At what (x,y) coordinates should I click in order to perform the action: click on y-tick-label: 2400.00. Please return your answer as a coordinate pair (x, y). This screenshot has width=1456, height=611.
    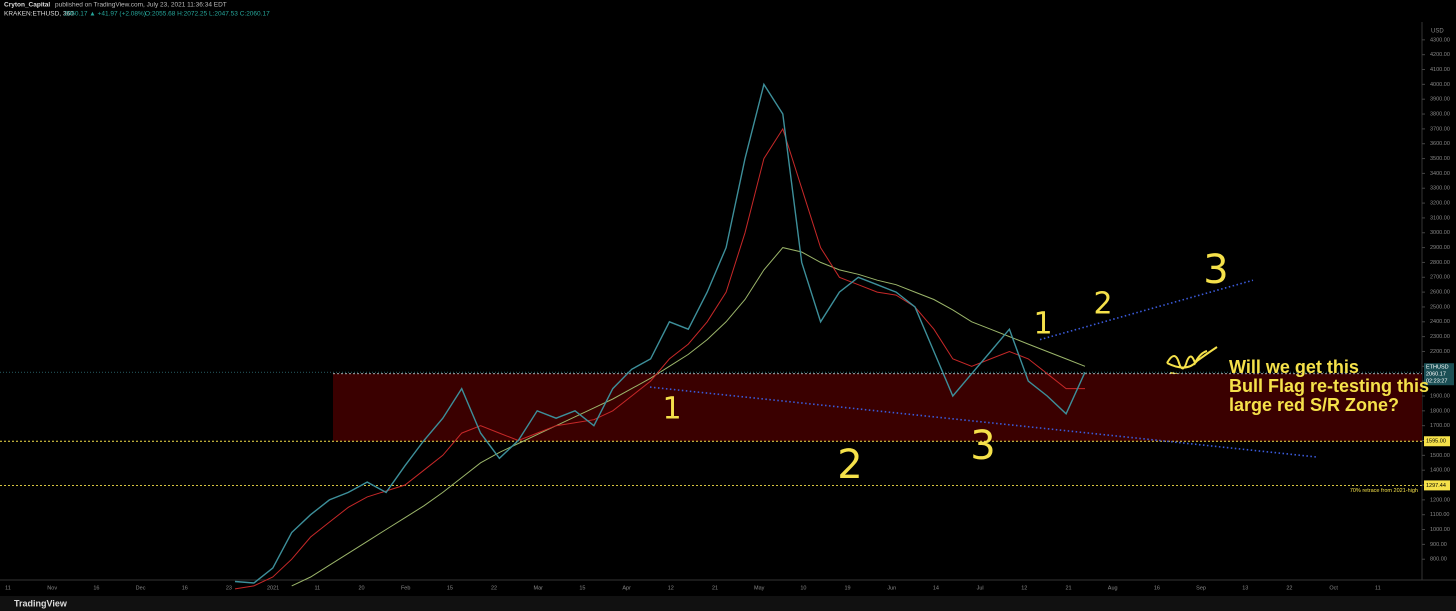
    Looking at the image, I should click on (1440, 322).